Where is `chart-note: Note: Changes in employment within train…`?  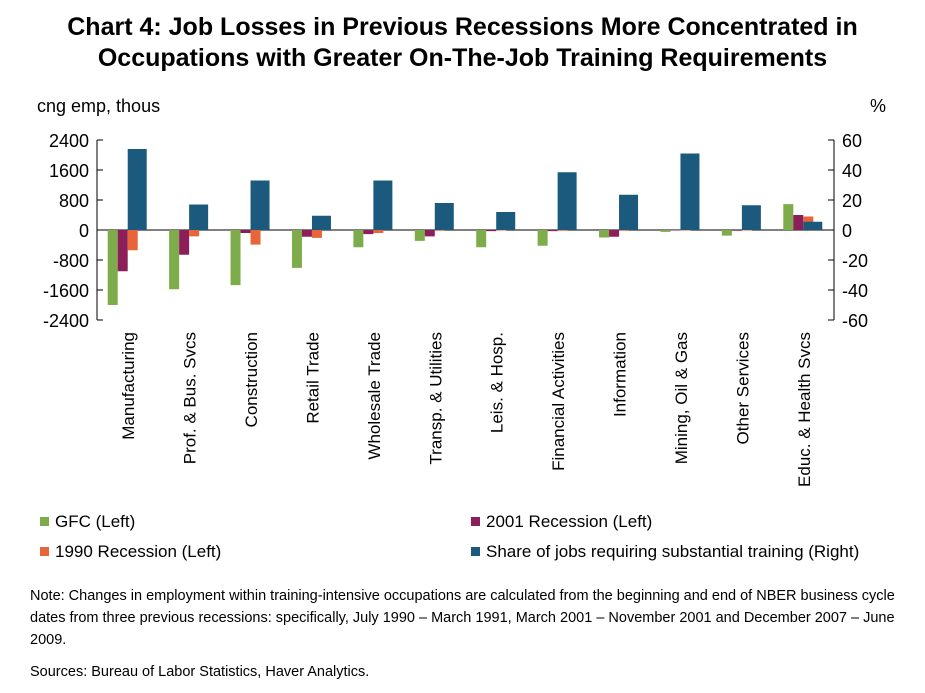 chart-note: Note: Changes in employment within train… is located at coordinates (462, 618).